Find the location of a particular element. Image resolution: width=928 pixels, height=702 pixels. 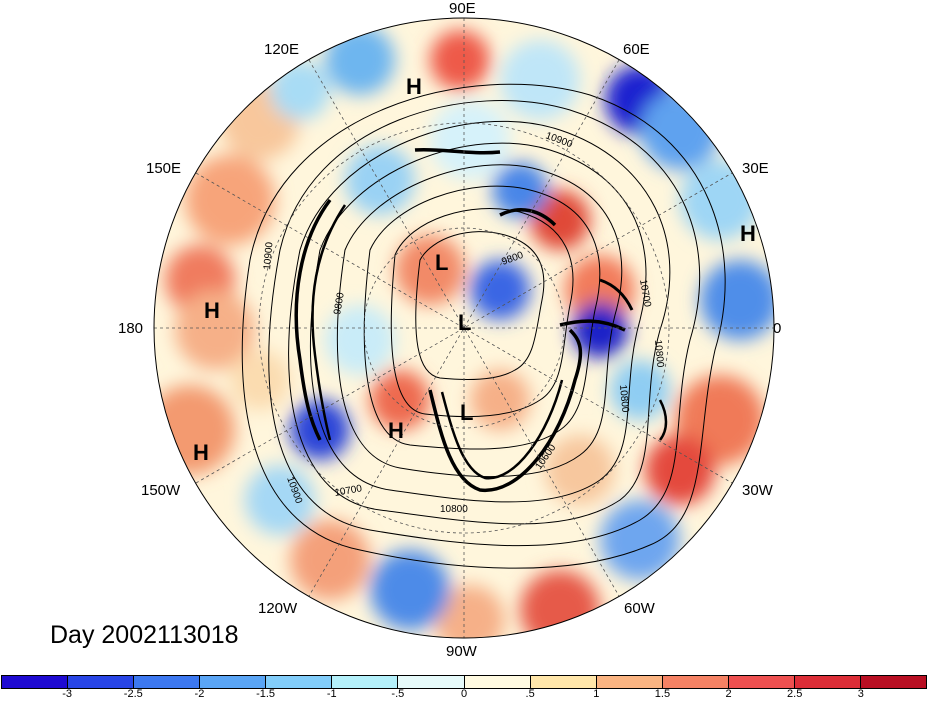

contour-label: 9800 is located at coordinates (339, 303).